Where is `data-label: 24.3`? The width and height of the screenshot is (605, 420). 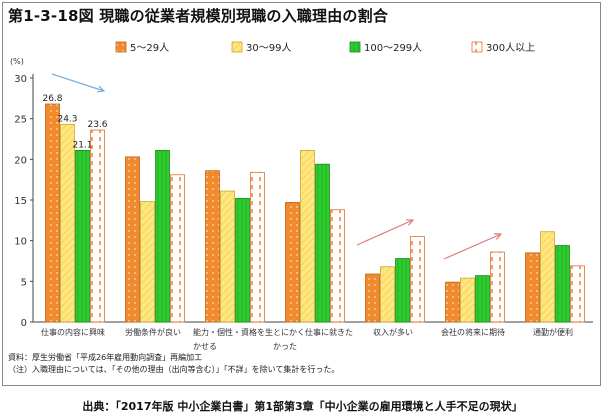
data-label: 24.3 is located at coordinates (67, 119).